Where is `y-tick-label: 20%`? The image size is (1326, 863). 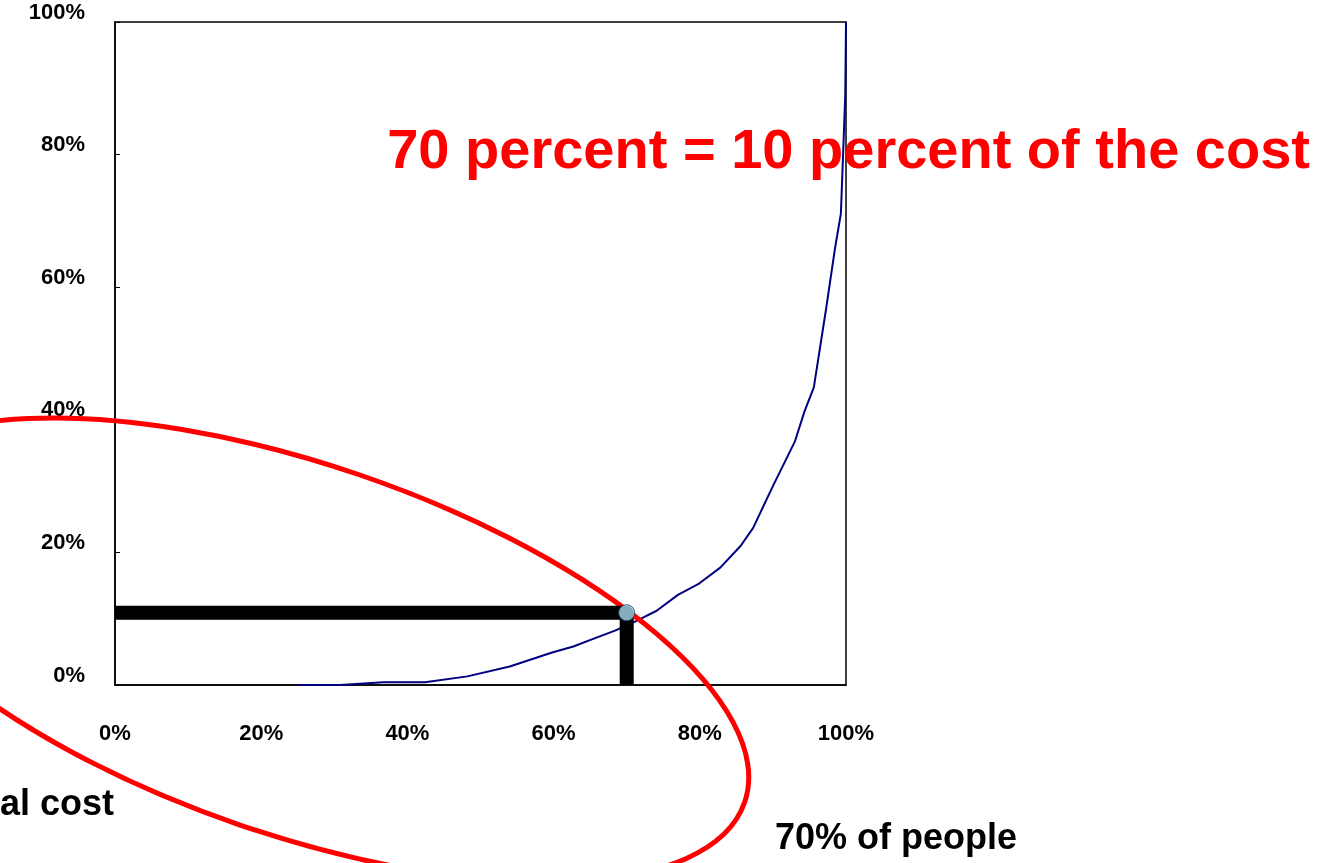 y-tick-label: 20% is located at coordinates (62, 541).